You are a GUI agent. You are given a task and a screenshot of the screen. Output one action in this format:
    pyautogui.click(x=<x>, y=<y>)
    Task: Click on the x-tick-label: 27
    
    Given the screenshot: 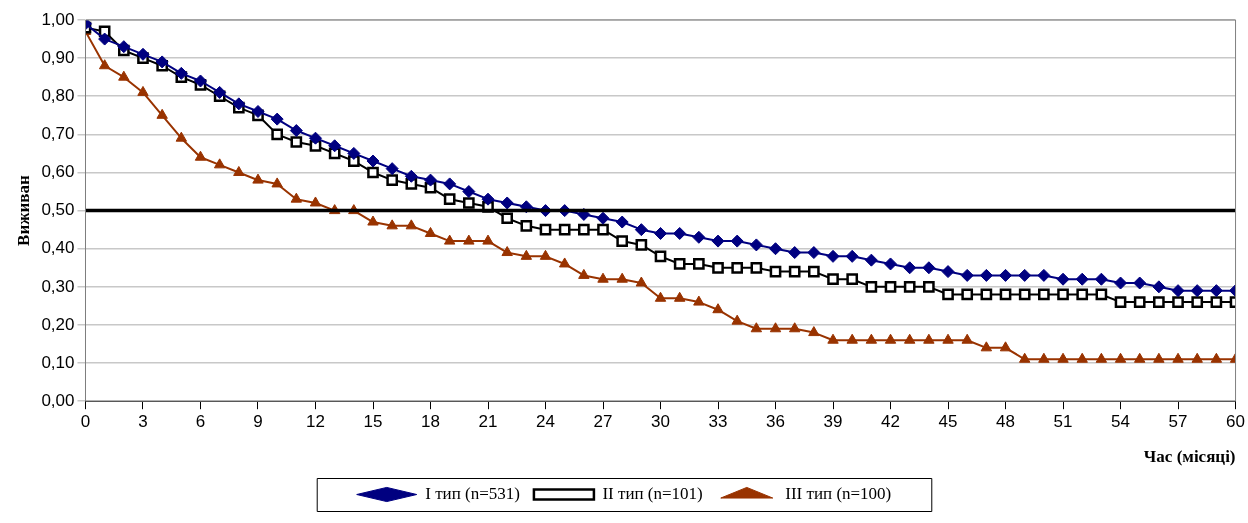 What is the action you would take?
    pyautogui.click(x=603, y=422)
    